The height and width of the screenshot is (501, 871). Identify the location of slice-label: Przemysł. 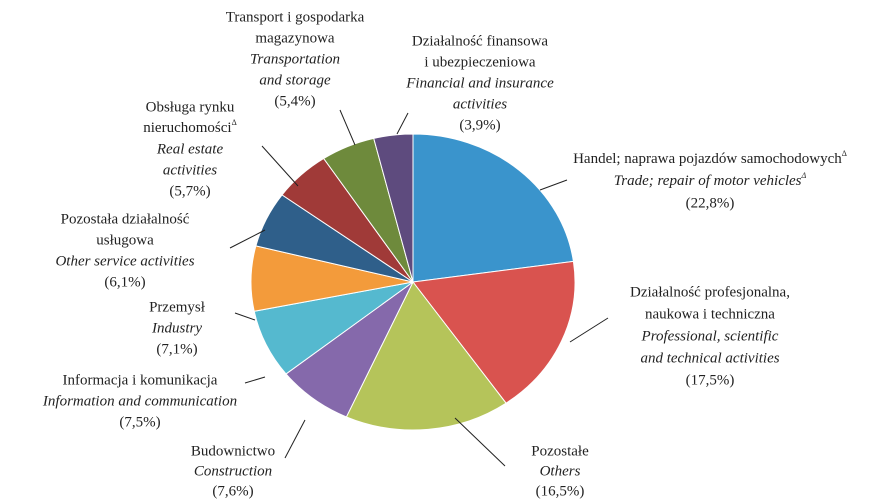
(177, 307).